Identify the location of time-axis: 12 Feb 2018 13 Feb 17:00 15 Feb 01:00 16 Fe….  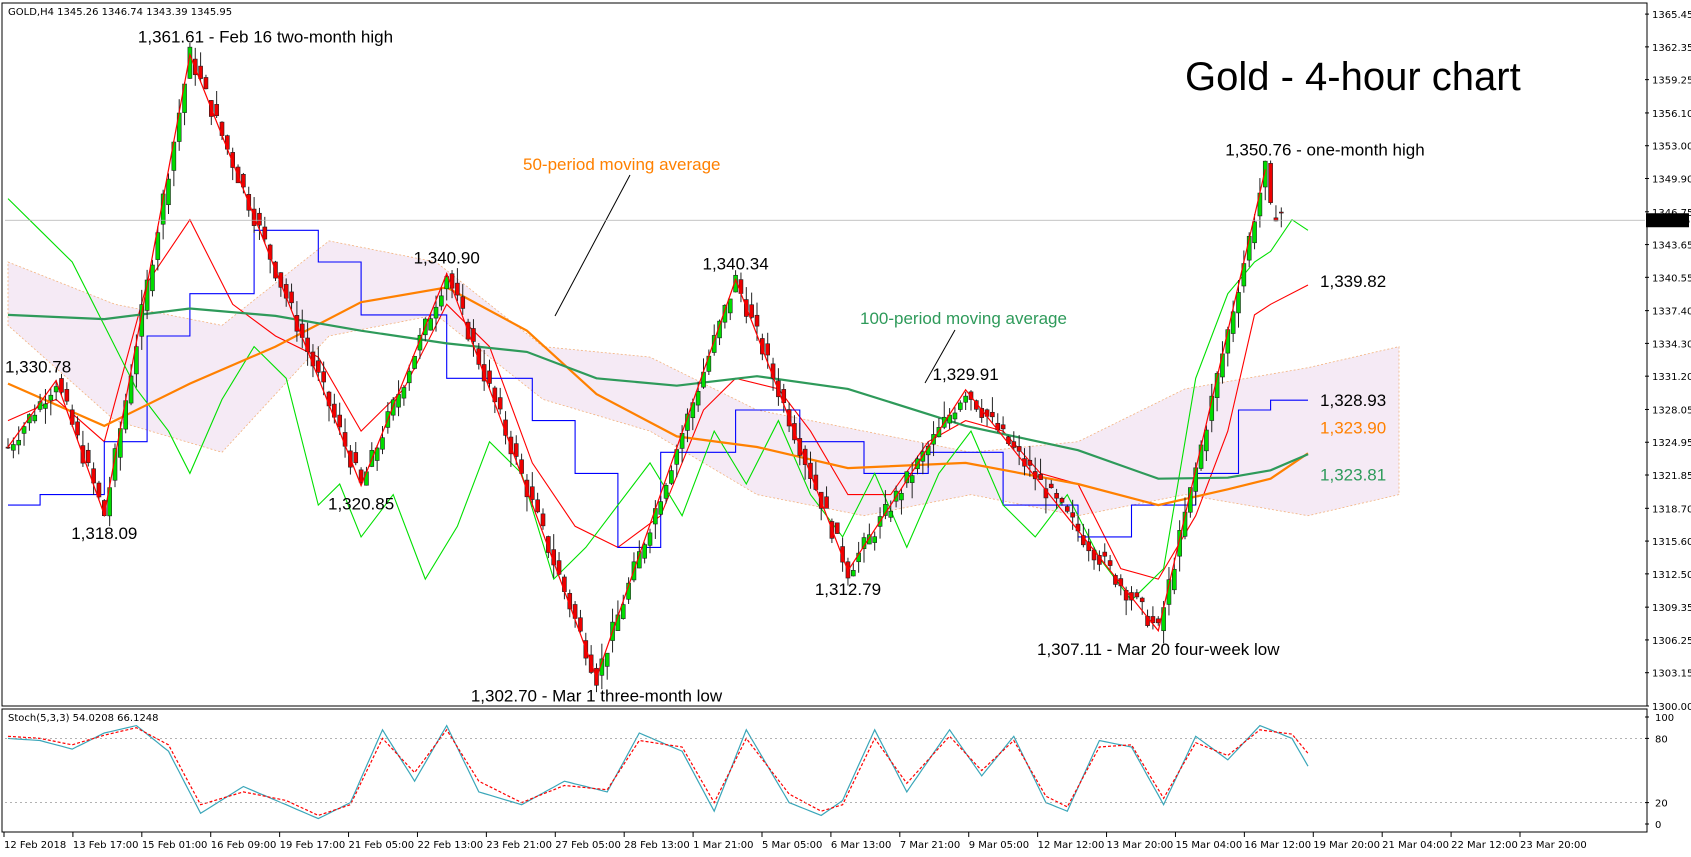
(795, 841).